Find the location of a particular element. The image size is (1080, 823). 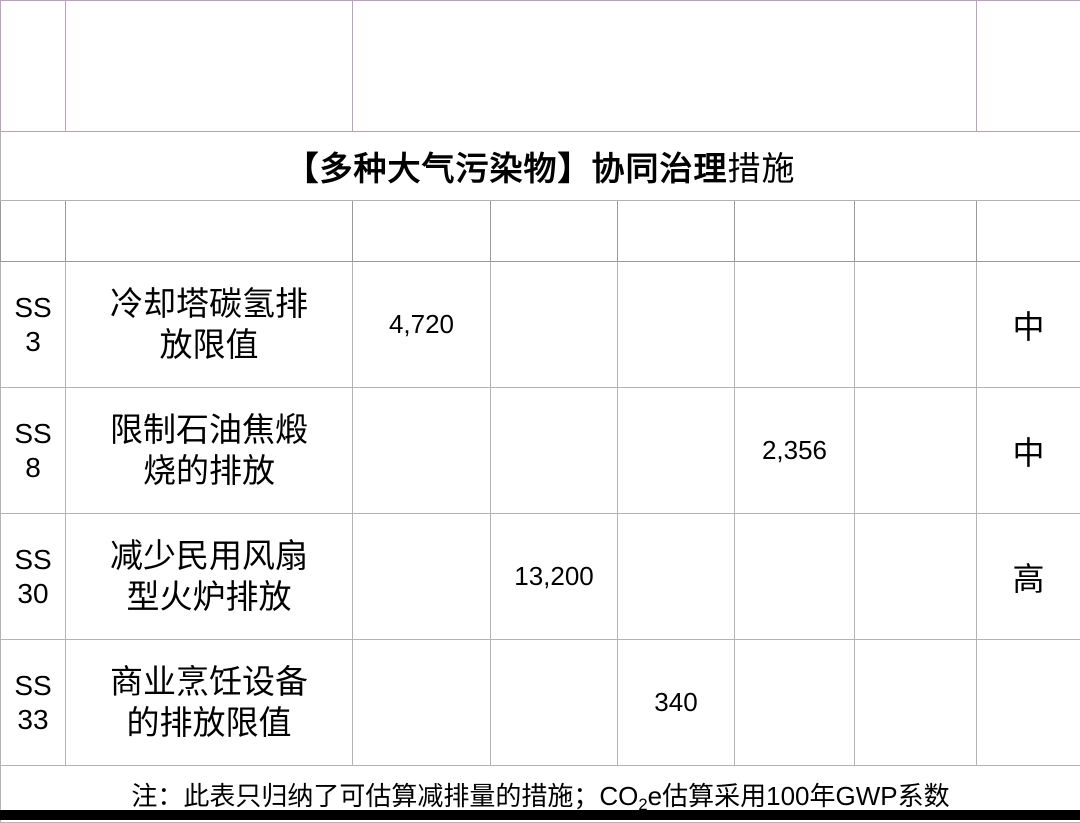

cell-code: SS 8 is located at coordinates (33, 451).